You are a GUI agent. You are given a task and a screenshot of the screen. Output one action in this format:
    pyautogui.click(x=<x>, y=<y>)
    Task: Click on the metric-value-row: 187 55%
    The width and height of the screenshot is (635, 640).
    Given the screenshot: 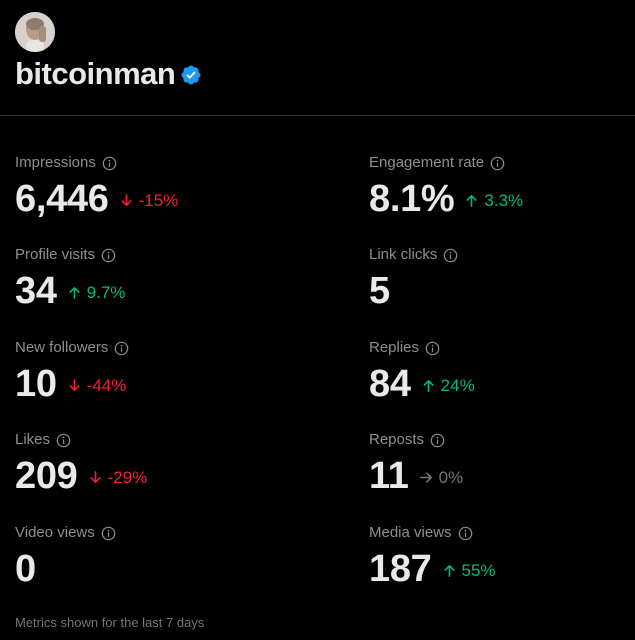 What is the action you would take?
    pyautogui.click(x=502, y=569)
    